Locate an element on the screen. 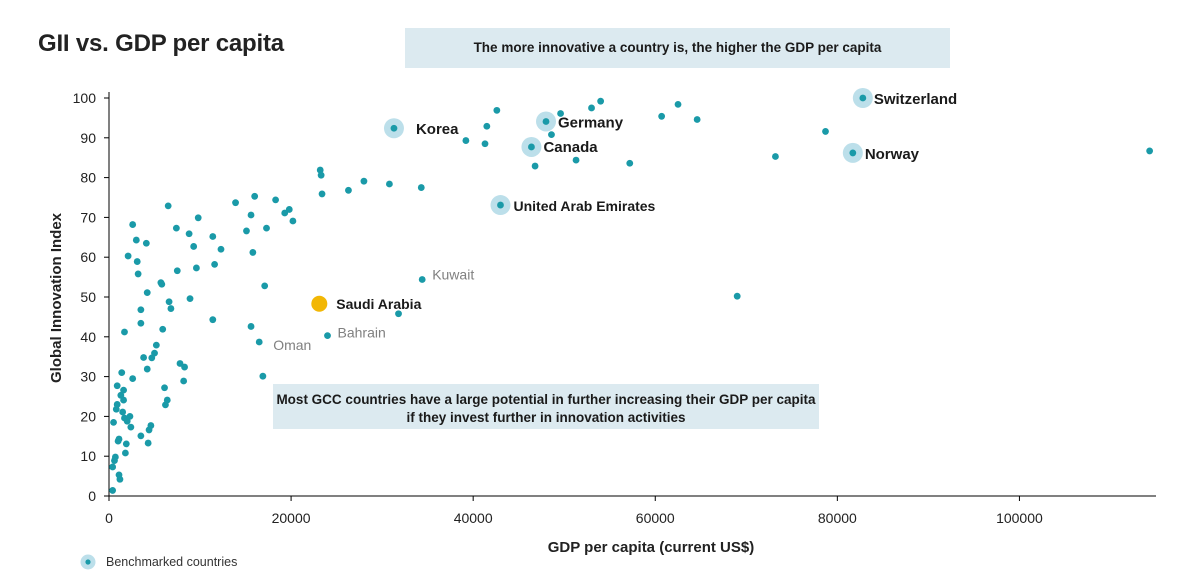  data-point-kuwait is located at coordinates (422, 279).